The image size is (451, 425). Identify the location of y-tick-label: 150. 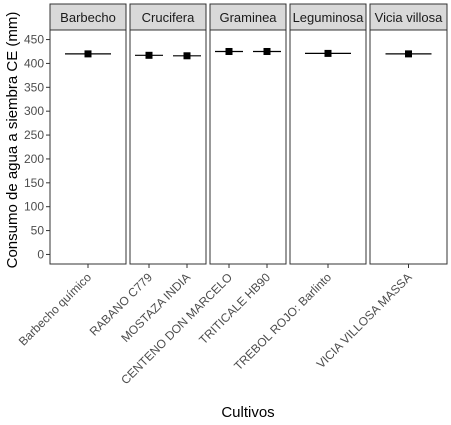
(34, 183).